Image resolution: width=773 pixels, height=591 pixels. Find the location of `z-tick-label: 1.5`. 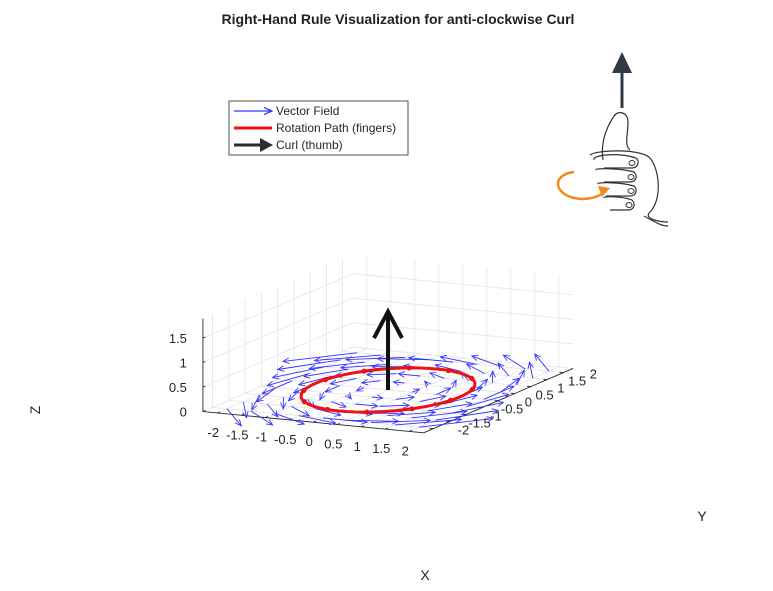

z-tick-label: 1.5 is located at coordinates (178, 338).